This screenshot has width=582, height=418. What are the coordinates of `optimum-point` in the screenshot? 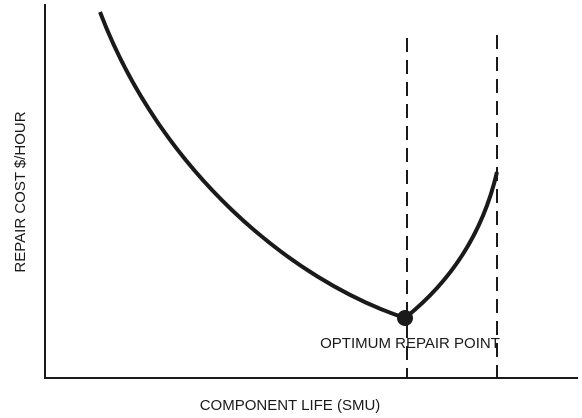 It's located at (405, 318).